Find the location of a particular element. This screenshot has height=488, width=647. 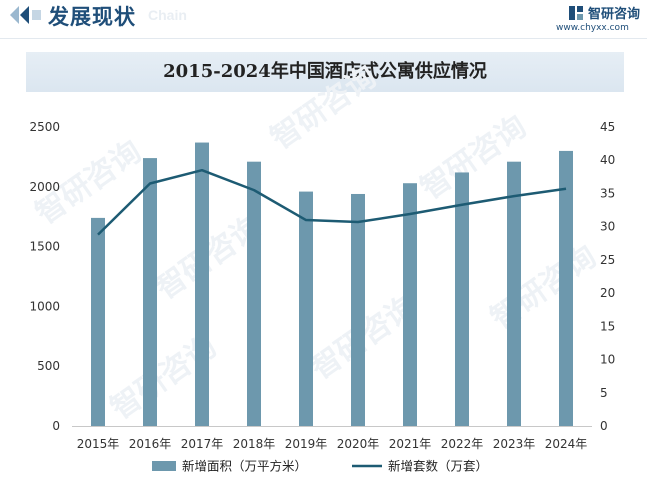

x-axis-tick-label: 2022年 is located at coordinates (462, 444).